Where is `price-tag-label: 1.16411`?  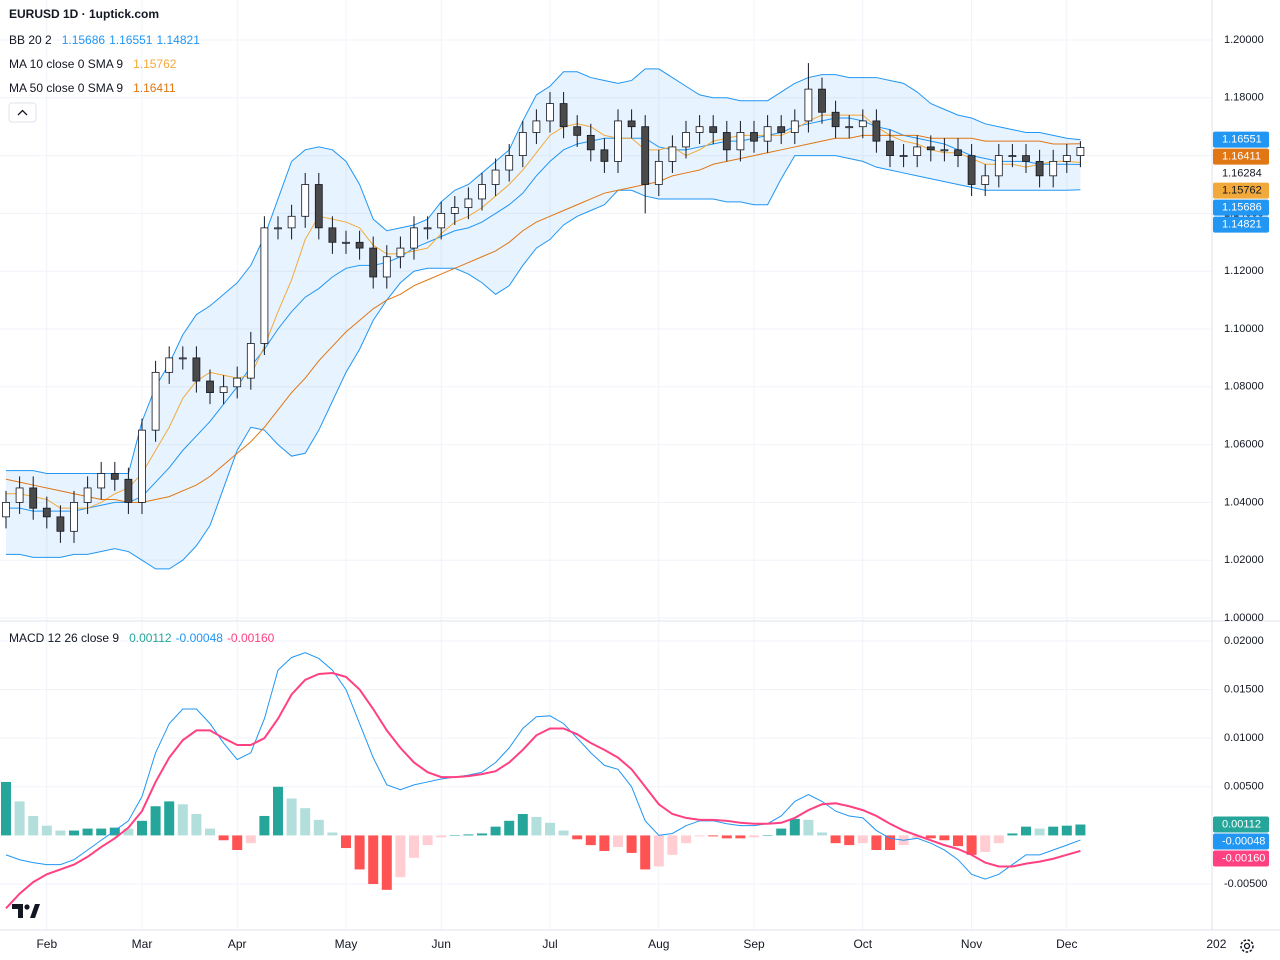
price-tag-label: 1.16411 is located at coordinates (1241, 157).